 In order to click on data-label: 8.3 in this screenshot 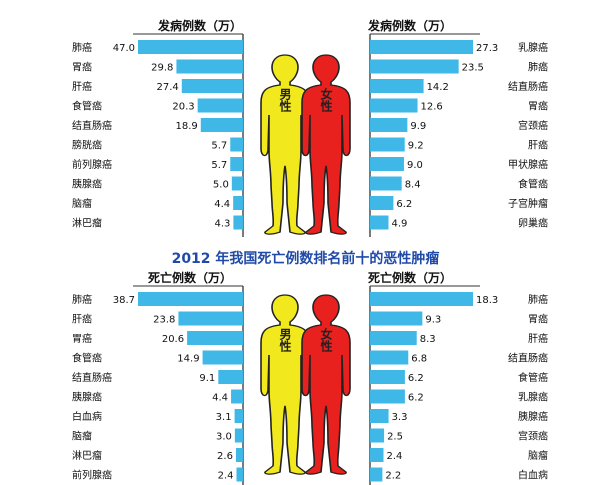, I will do `click(428, 339)`.